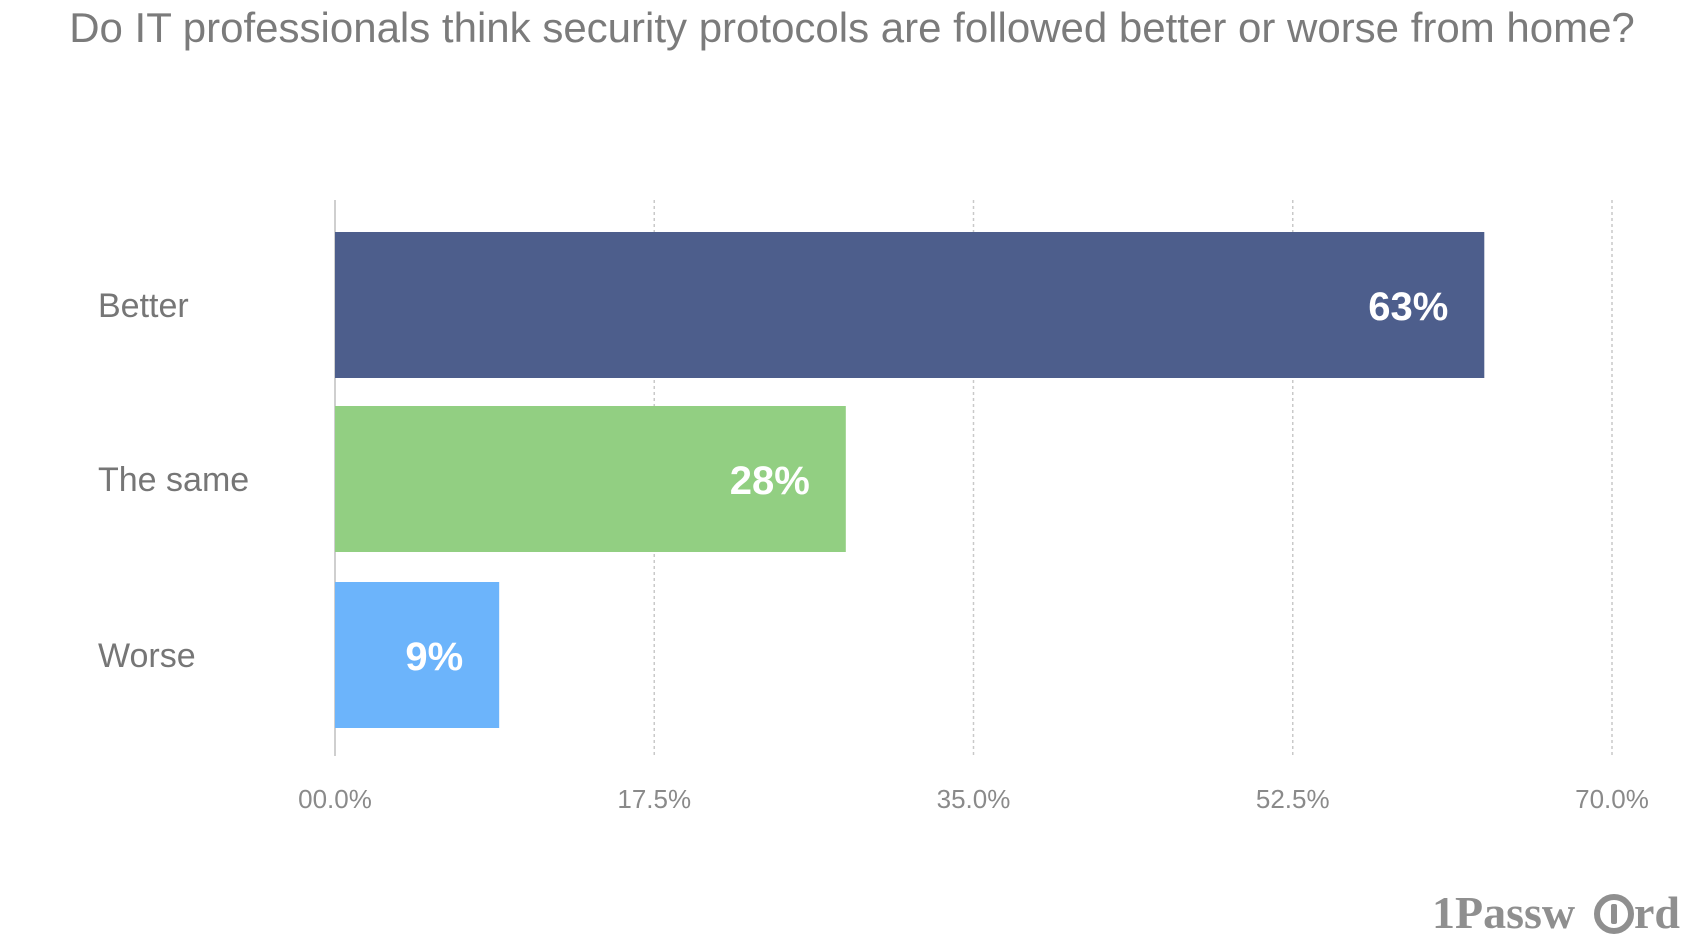 The width and height of the screenshot is (1704, 940). Describe the element at coordinates (1612, 799) in the screenshot. I see `x-tick-label: 70.0%` at that location.